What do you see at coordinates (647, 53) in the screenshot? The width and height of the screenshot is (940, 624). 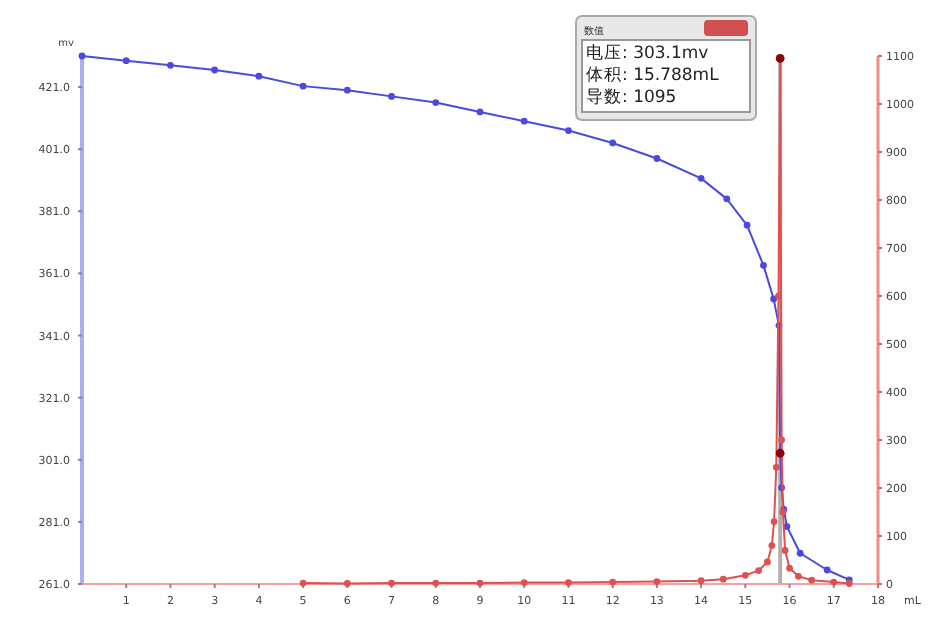 I see `annotation: 电压: 303.1mv` at bounding box center [647, 53].